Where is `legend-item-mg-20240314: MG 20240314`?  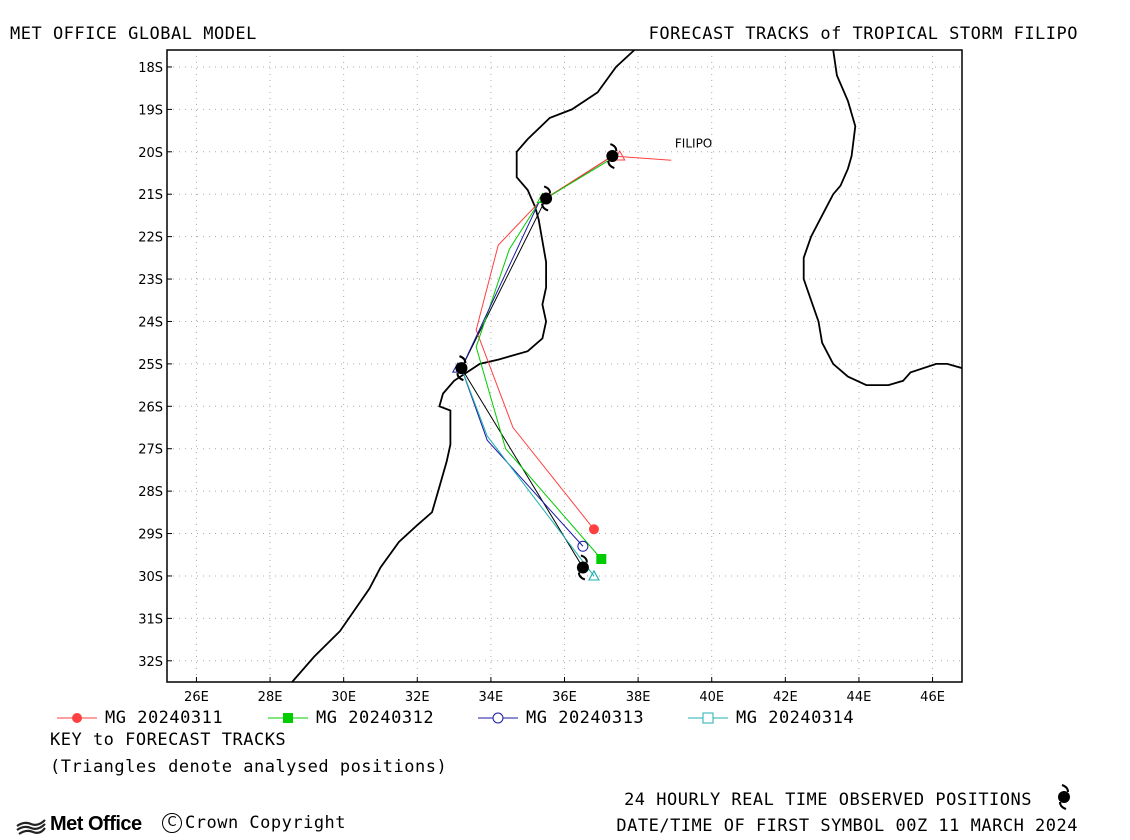
legend-item-mg-20240314: MG 20240314 is located at coordinates (770, 718).